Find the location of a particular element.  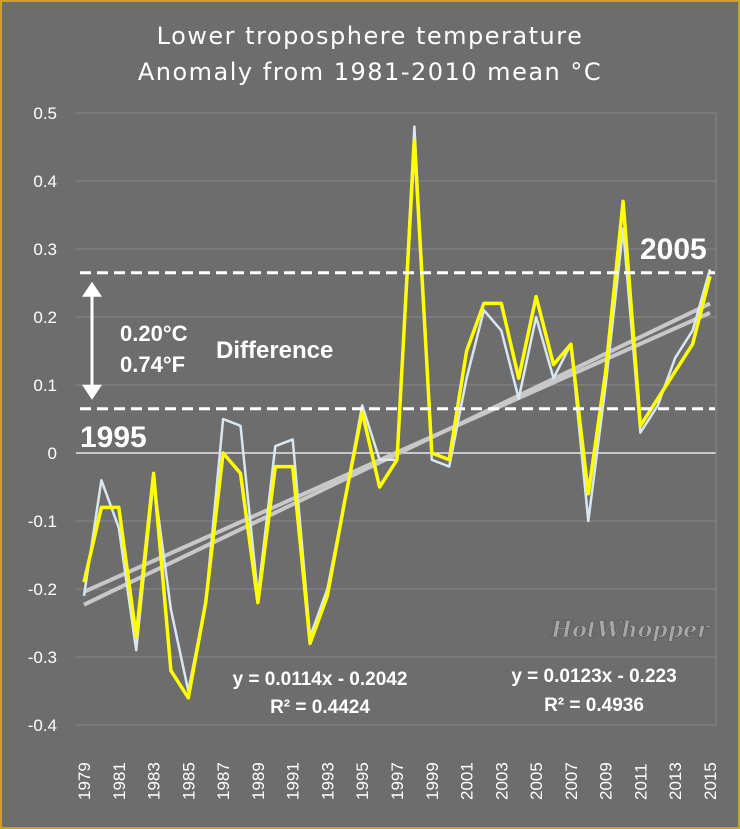

y-tick-label: 0.2 is located at coordinates (45, 317).